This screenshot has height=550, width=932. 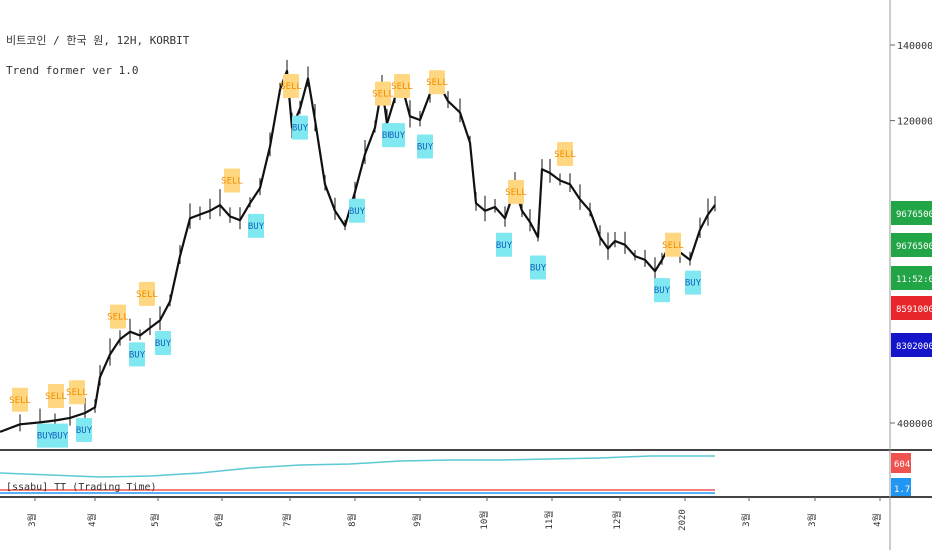 I want to click on sub-tag: 1.7, so click(x=901, y=488).